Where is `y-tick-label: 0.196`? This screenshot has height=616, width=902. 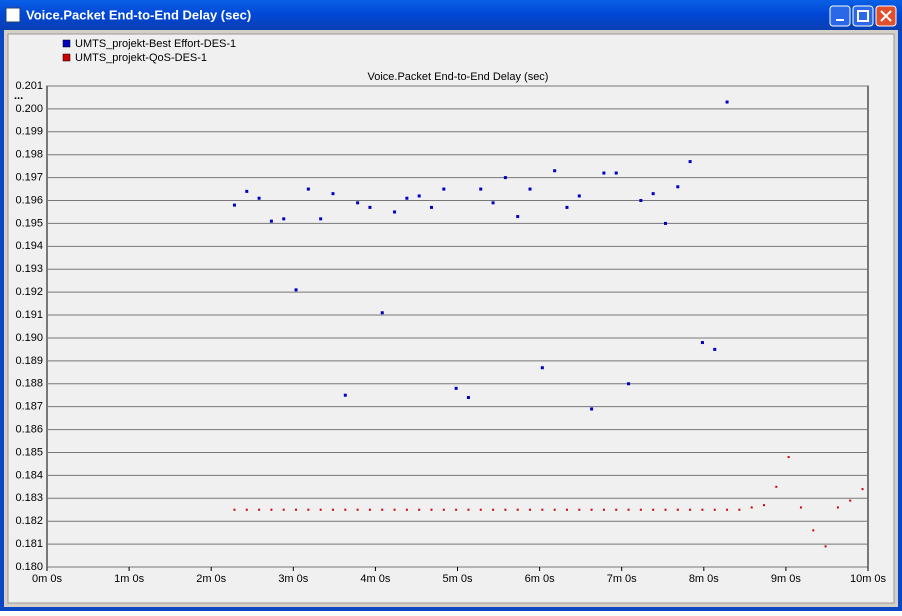
y-tick-label: 0.196 is located at coordinates (29, 200).